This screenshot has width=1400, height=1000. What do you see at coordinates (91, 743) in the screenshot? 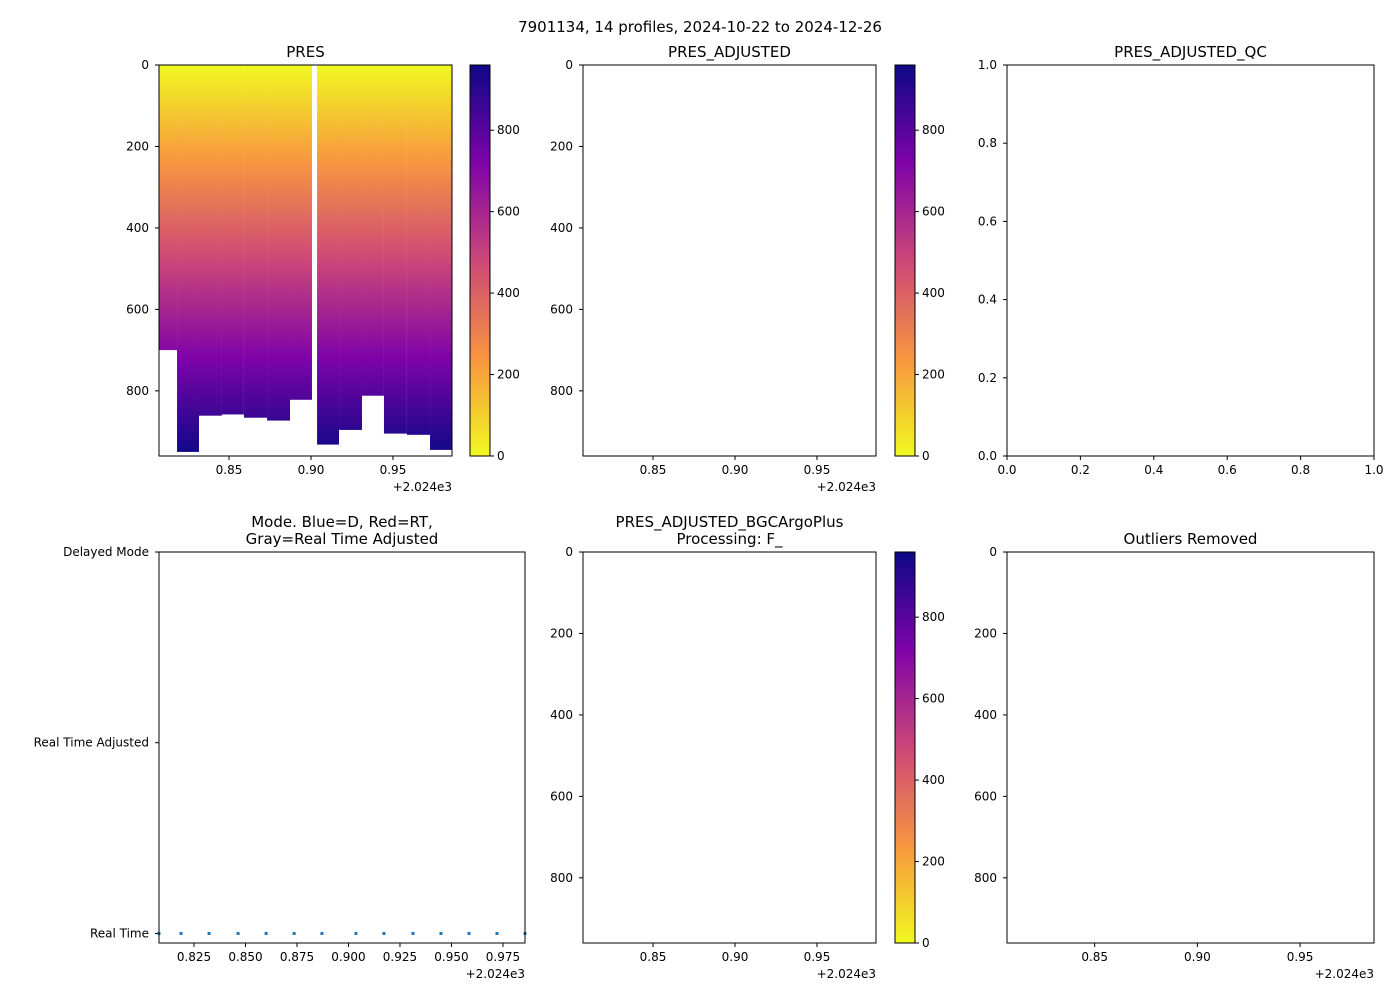
I see `y-tick-label: Real Time Adjusted` at bounding box center [91, 743].